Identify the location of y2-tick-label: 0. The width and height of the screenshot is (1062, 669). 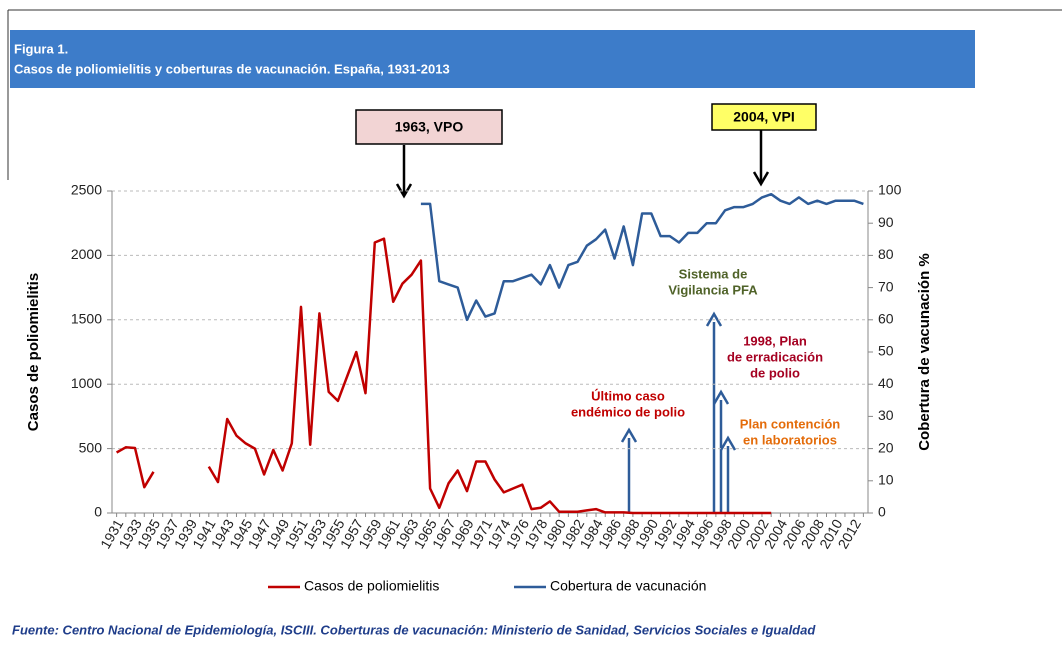
(882, 512).